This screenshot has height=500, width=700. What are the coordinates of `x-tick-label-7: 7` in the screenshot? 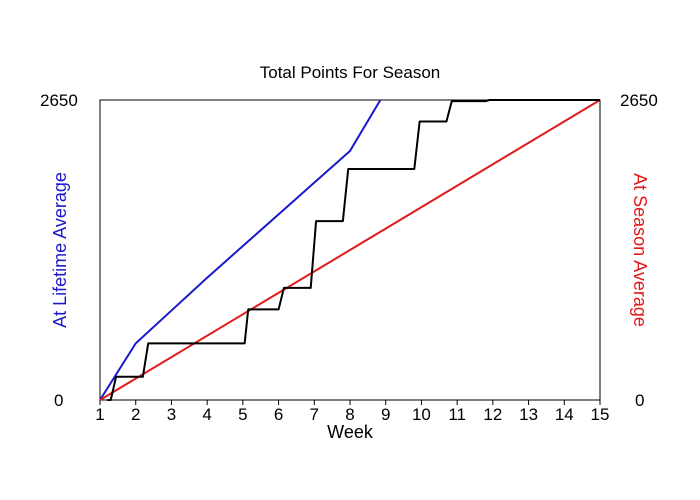 It's located at (314, 414).